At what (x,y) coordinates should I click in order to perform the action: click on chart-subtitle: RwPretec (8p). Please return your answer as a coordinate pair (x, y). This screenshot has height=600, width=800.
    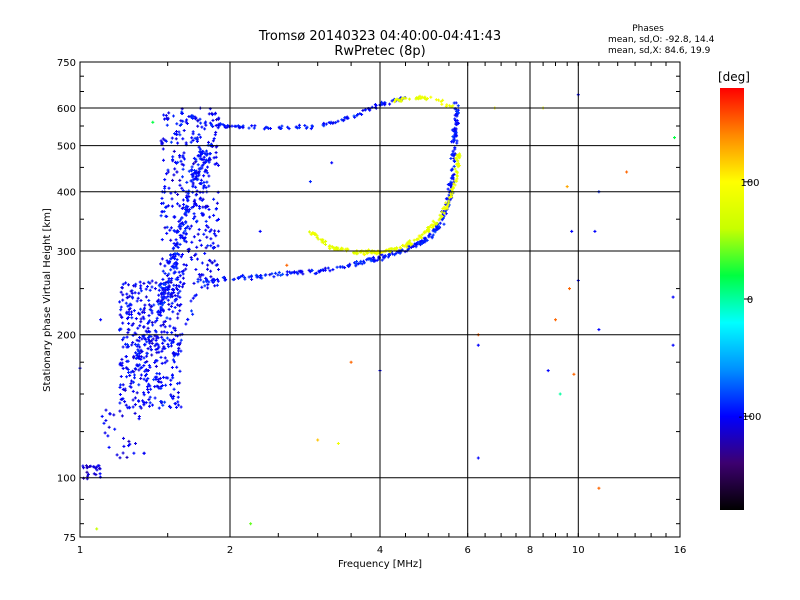
    Looking at the image, I should click on (379, 51).